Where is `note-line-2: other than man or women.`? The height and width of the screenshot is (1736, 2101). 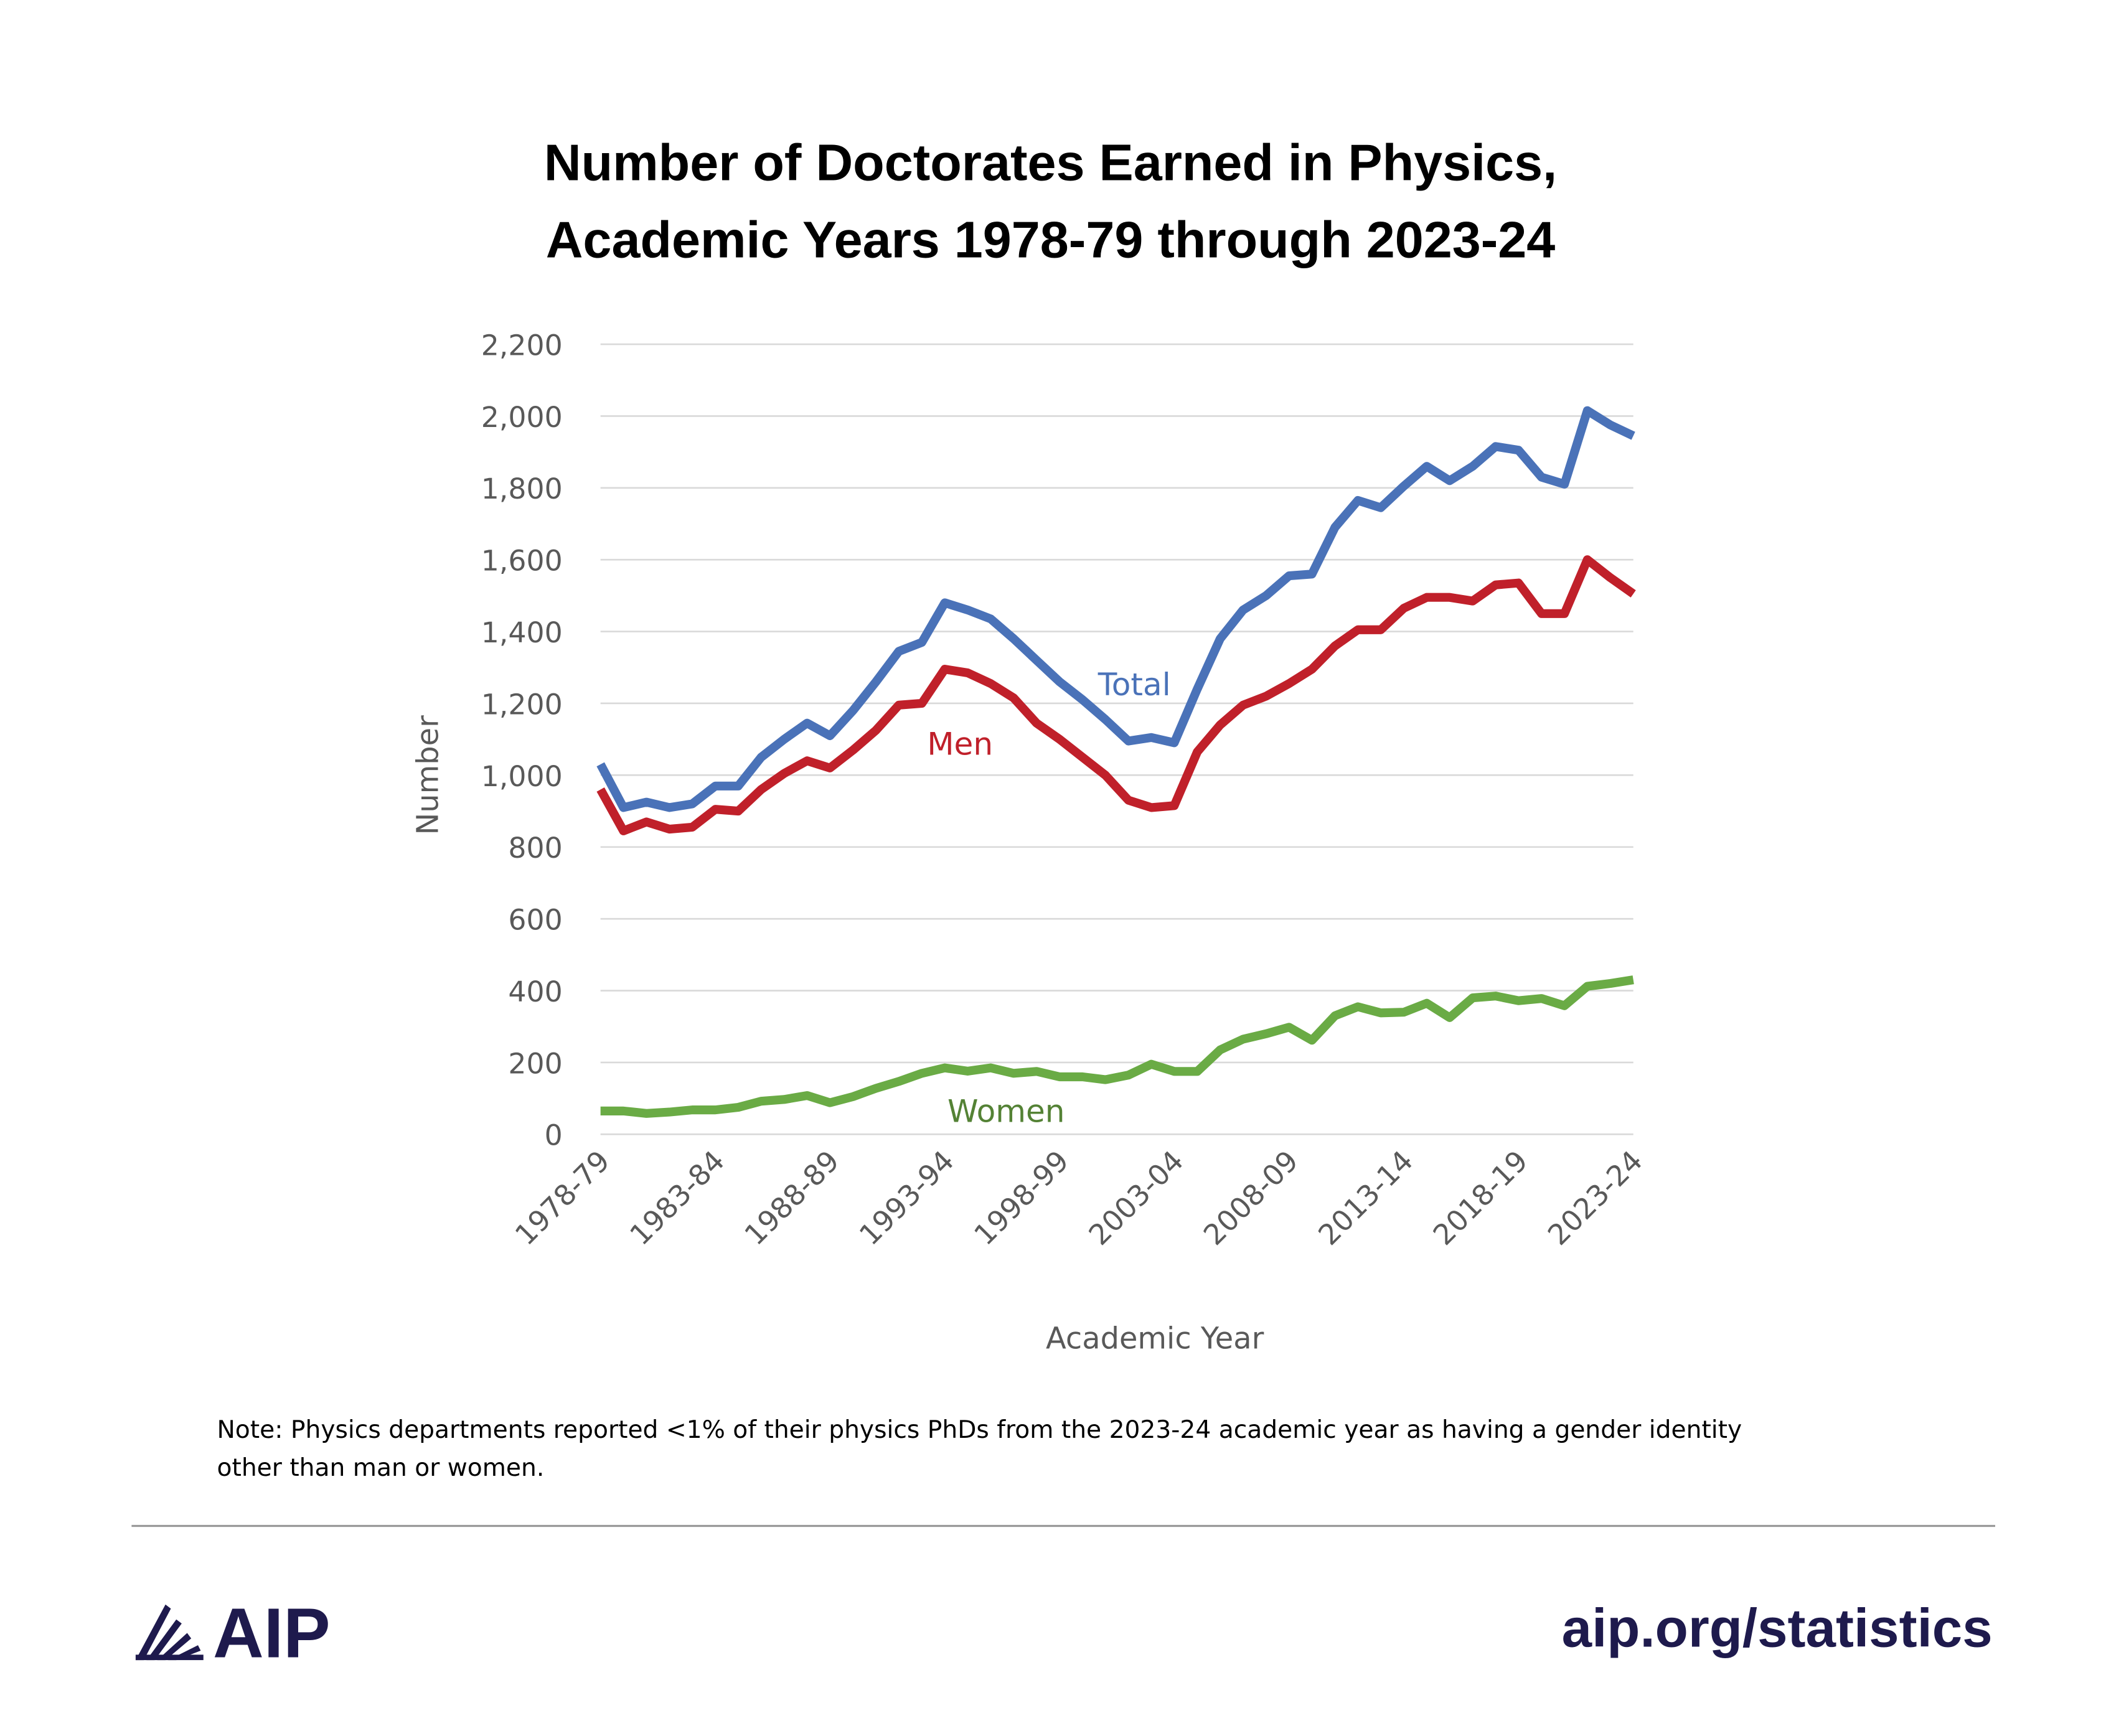
note-line-2: other than man or women. is located at coordinates (381, 1468).